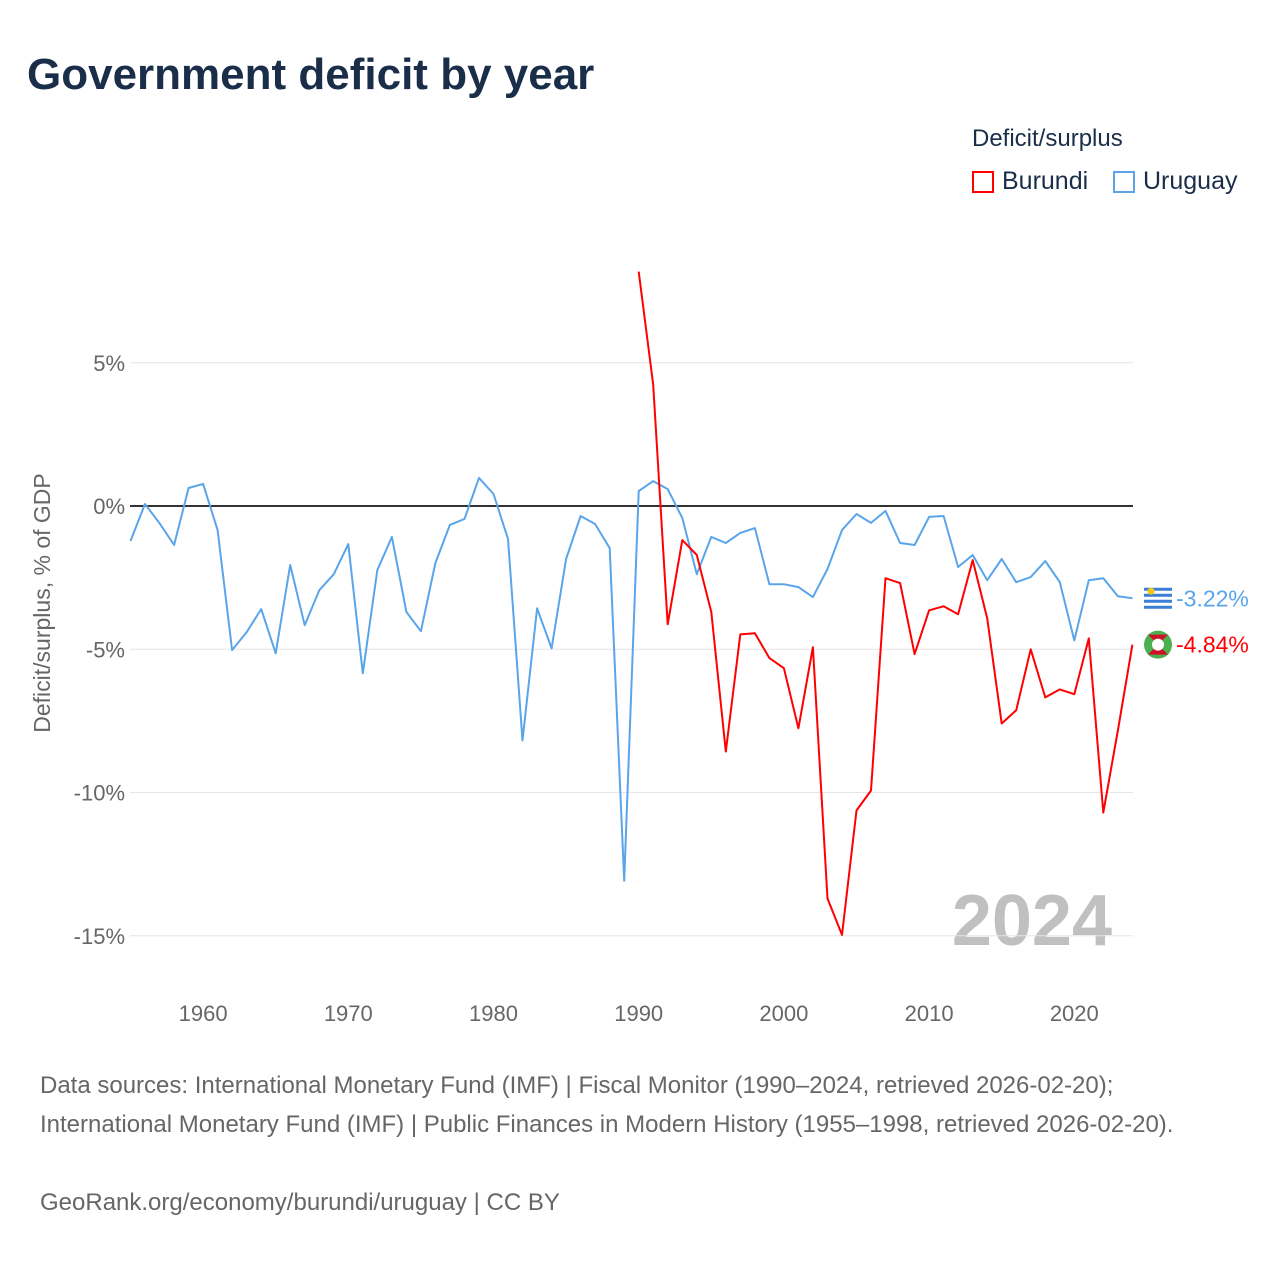 Image resolution: width=1280 pixels, height=1280 pixels. Describe the element at coordinates (1158, 644) in the screenshot. I see `flag-icon-burundi` at that location.